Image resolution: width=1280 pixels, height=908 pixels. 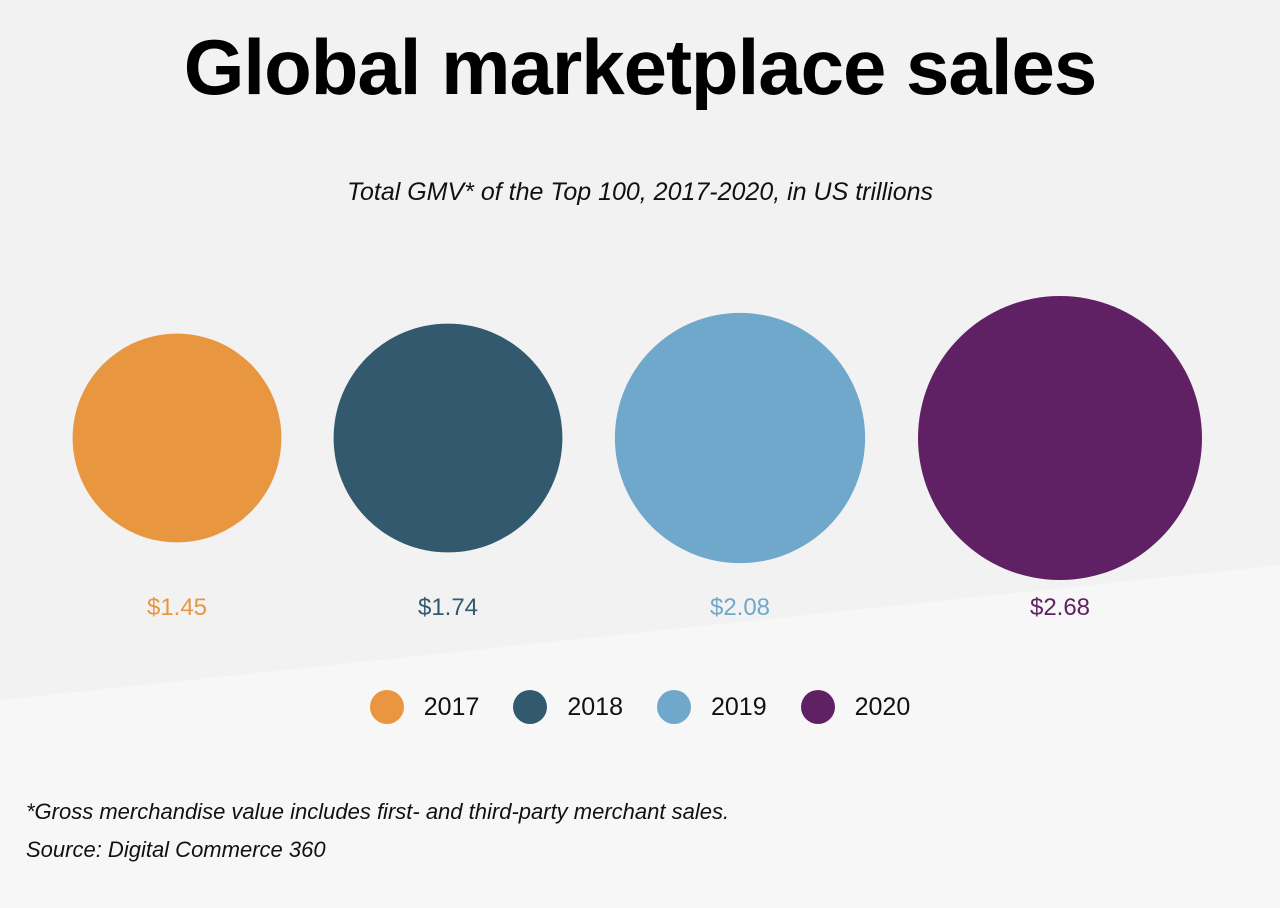 What do you see at coordinates (740, 607) in the screenshot?
I see `value-label-2019: $2.08` at bounding box center [740, 607].